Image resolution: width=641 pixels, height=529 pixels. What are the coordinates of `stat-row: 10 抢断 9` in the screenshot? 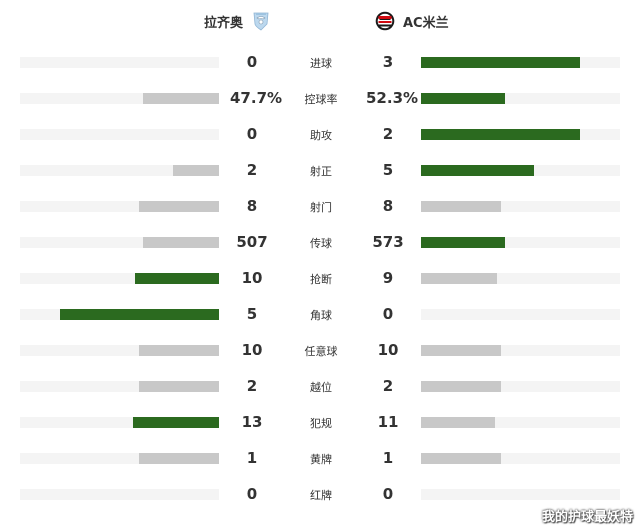 It's located at (320, 278).